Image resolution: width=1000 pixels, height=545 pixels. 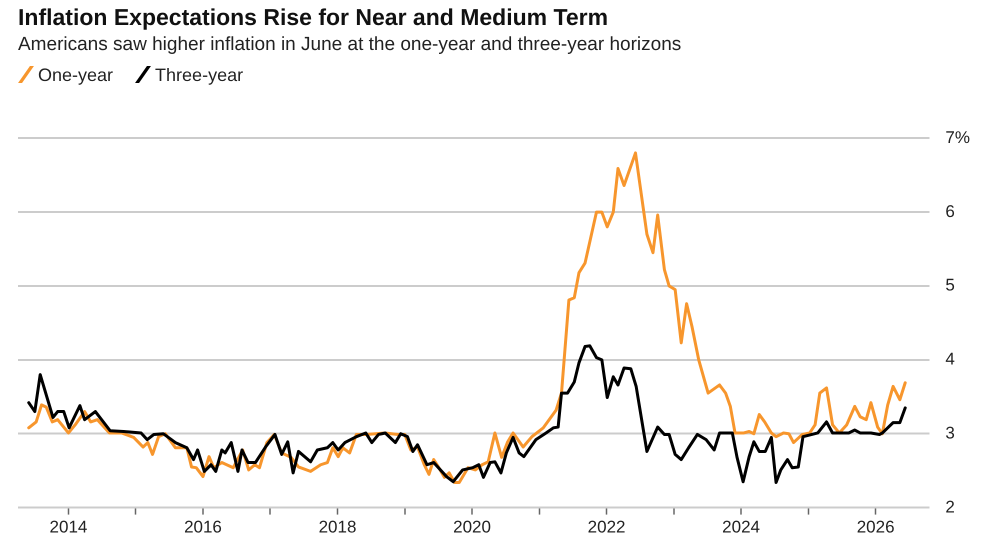 What do you see at coordinates (203, 526) in the screenshot?
I see `x-tick-label: 2016` at bounding box center [203, 526].